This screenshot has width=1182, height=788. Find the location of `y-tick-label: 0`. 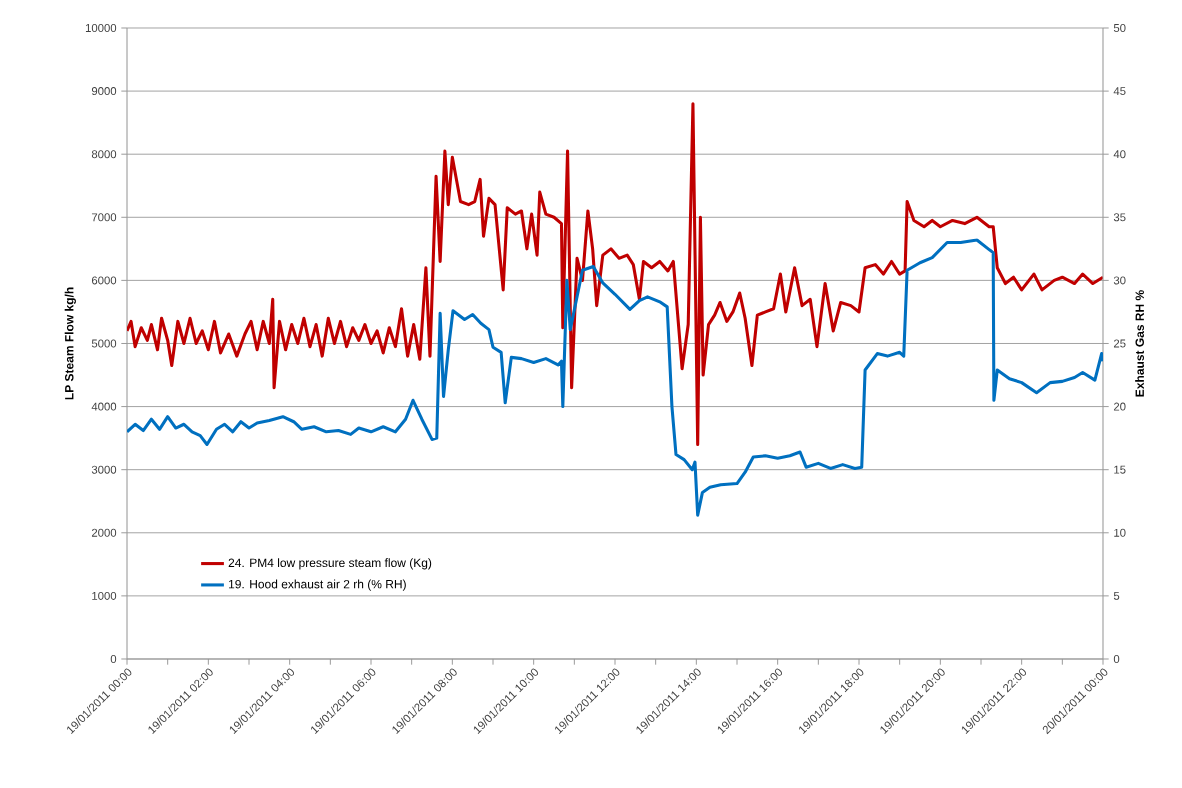

y-tick-label: 0 is located at coordinates (113, 658).